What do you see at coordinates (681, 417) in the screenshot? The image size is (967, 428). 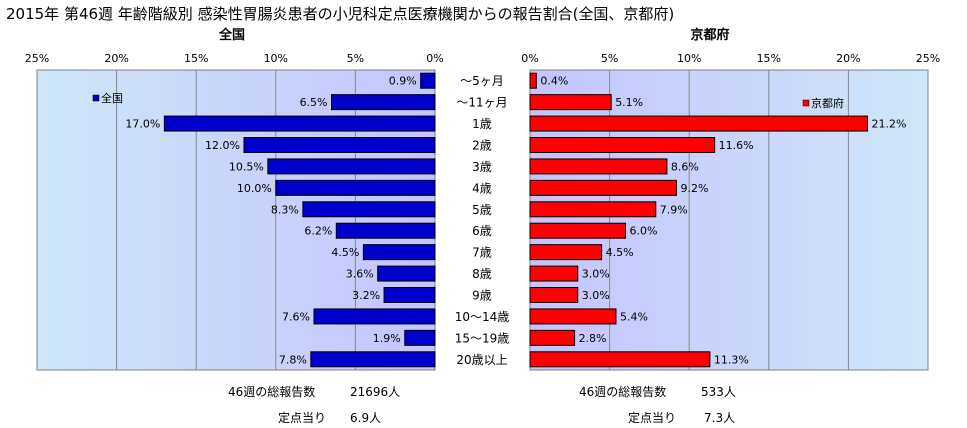 I see `right-per-site: 定点当り 7.3人` at bounding box center [681, 417].